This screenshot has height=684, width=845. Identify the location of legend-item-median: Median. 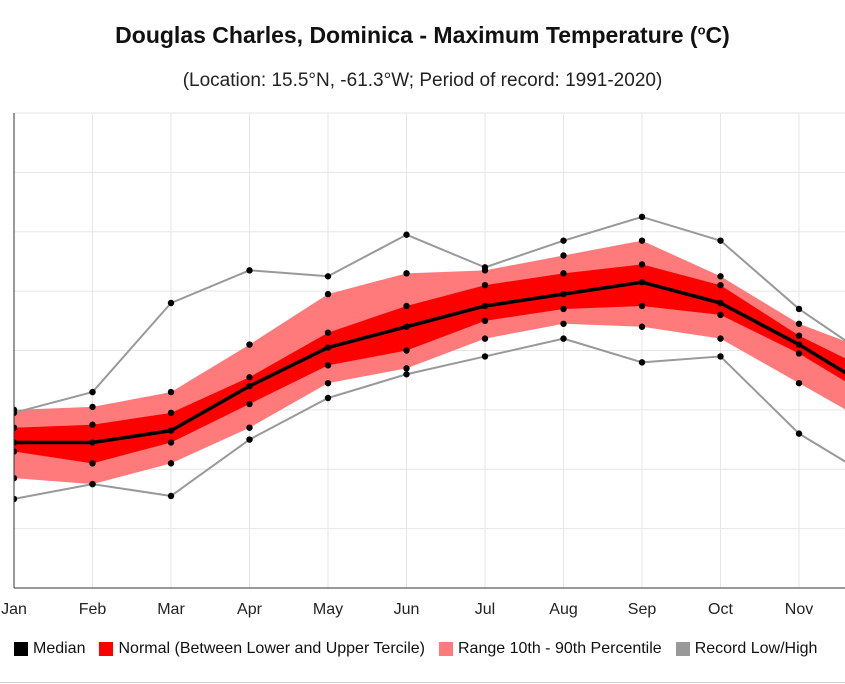
(49, 649).